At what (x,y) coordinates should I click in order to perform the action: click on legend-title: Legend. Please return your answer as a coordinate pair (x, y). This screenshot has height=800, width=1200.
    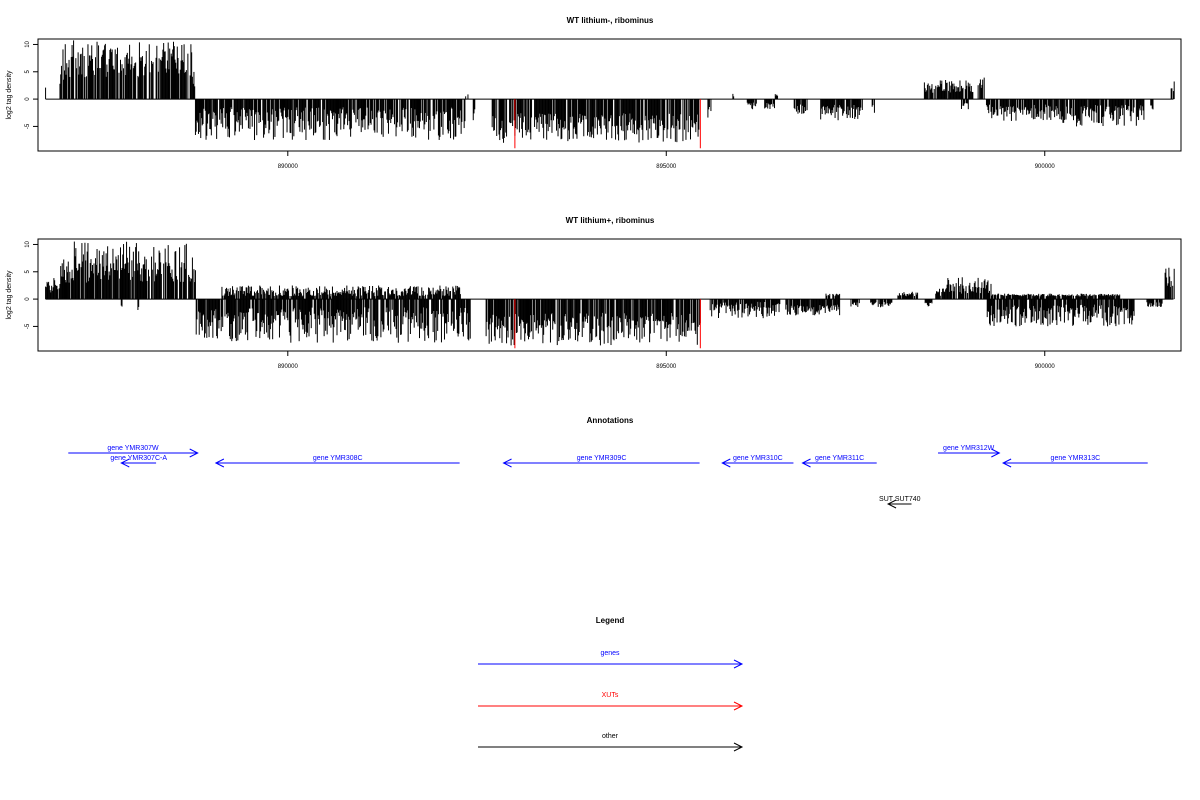
    Looking at the image, I should click on (610, 620).